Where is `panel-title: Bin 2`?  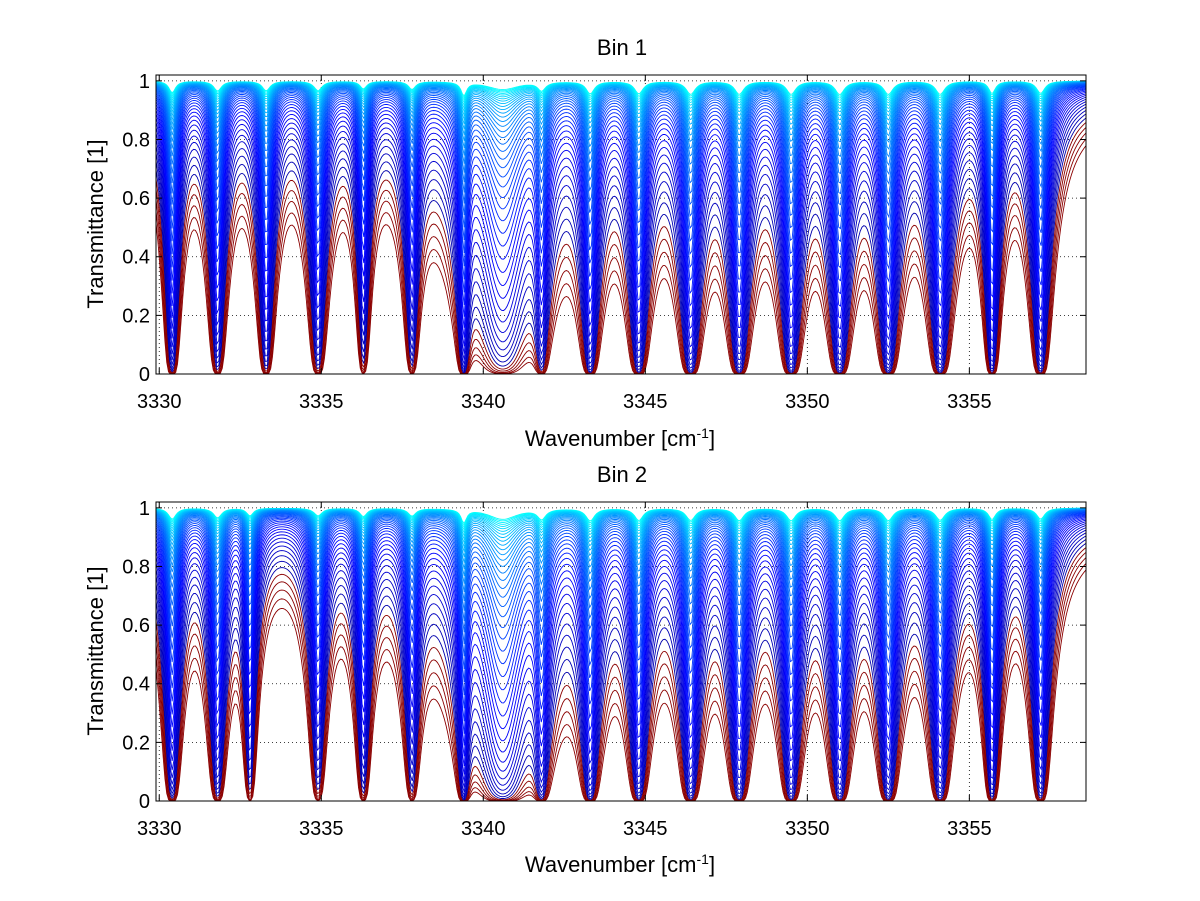
panel-title: Bin 2 is located at coordinates (622, 474).